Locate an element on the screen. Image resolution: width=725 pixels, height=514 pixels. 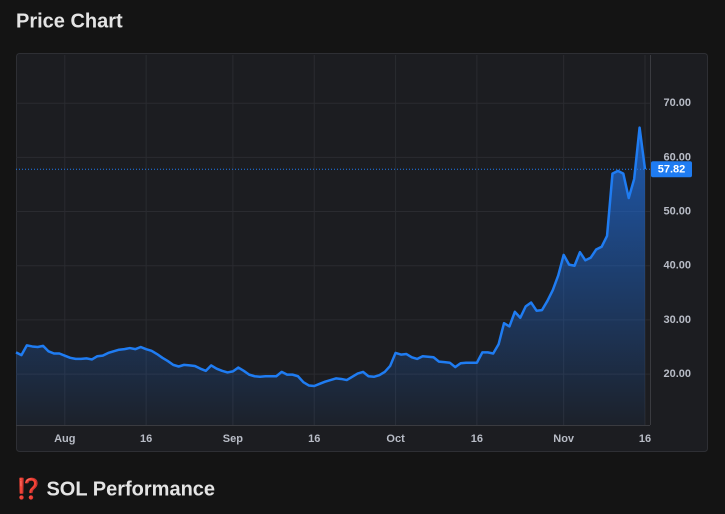
x-tick-label: Sep is located at coordinates (233, 439).